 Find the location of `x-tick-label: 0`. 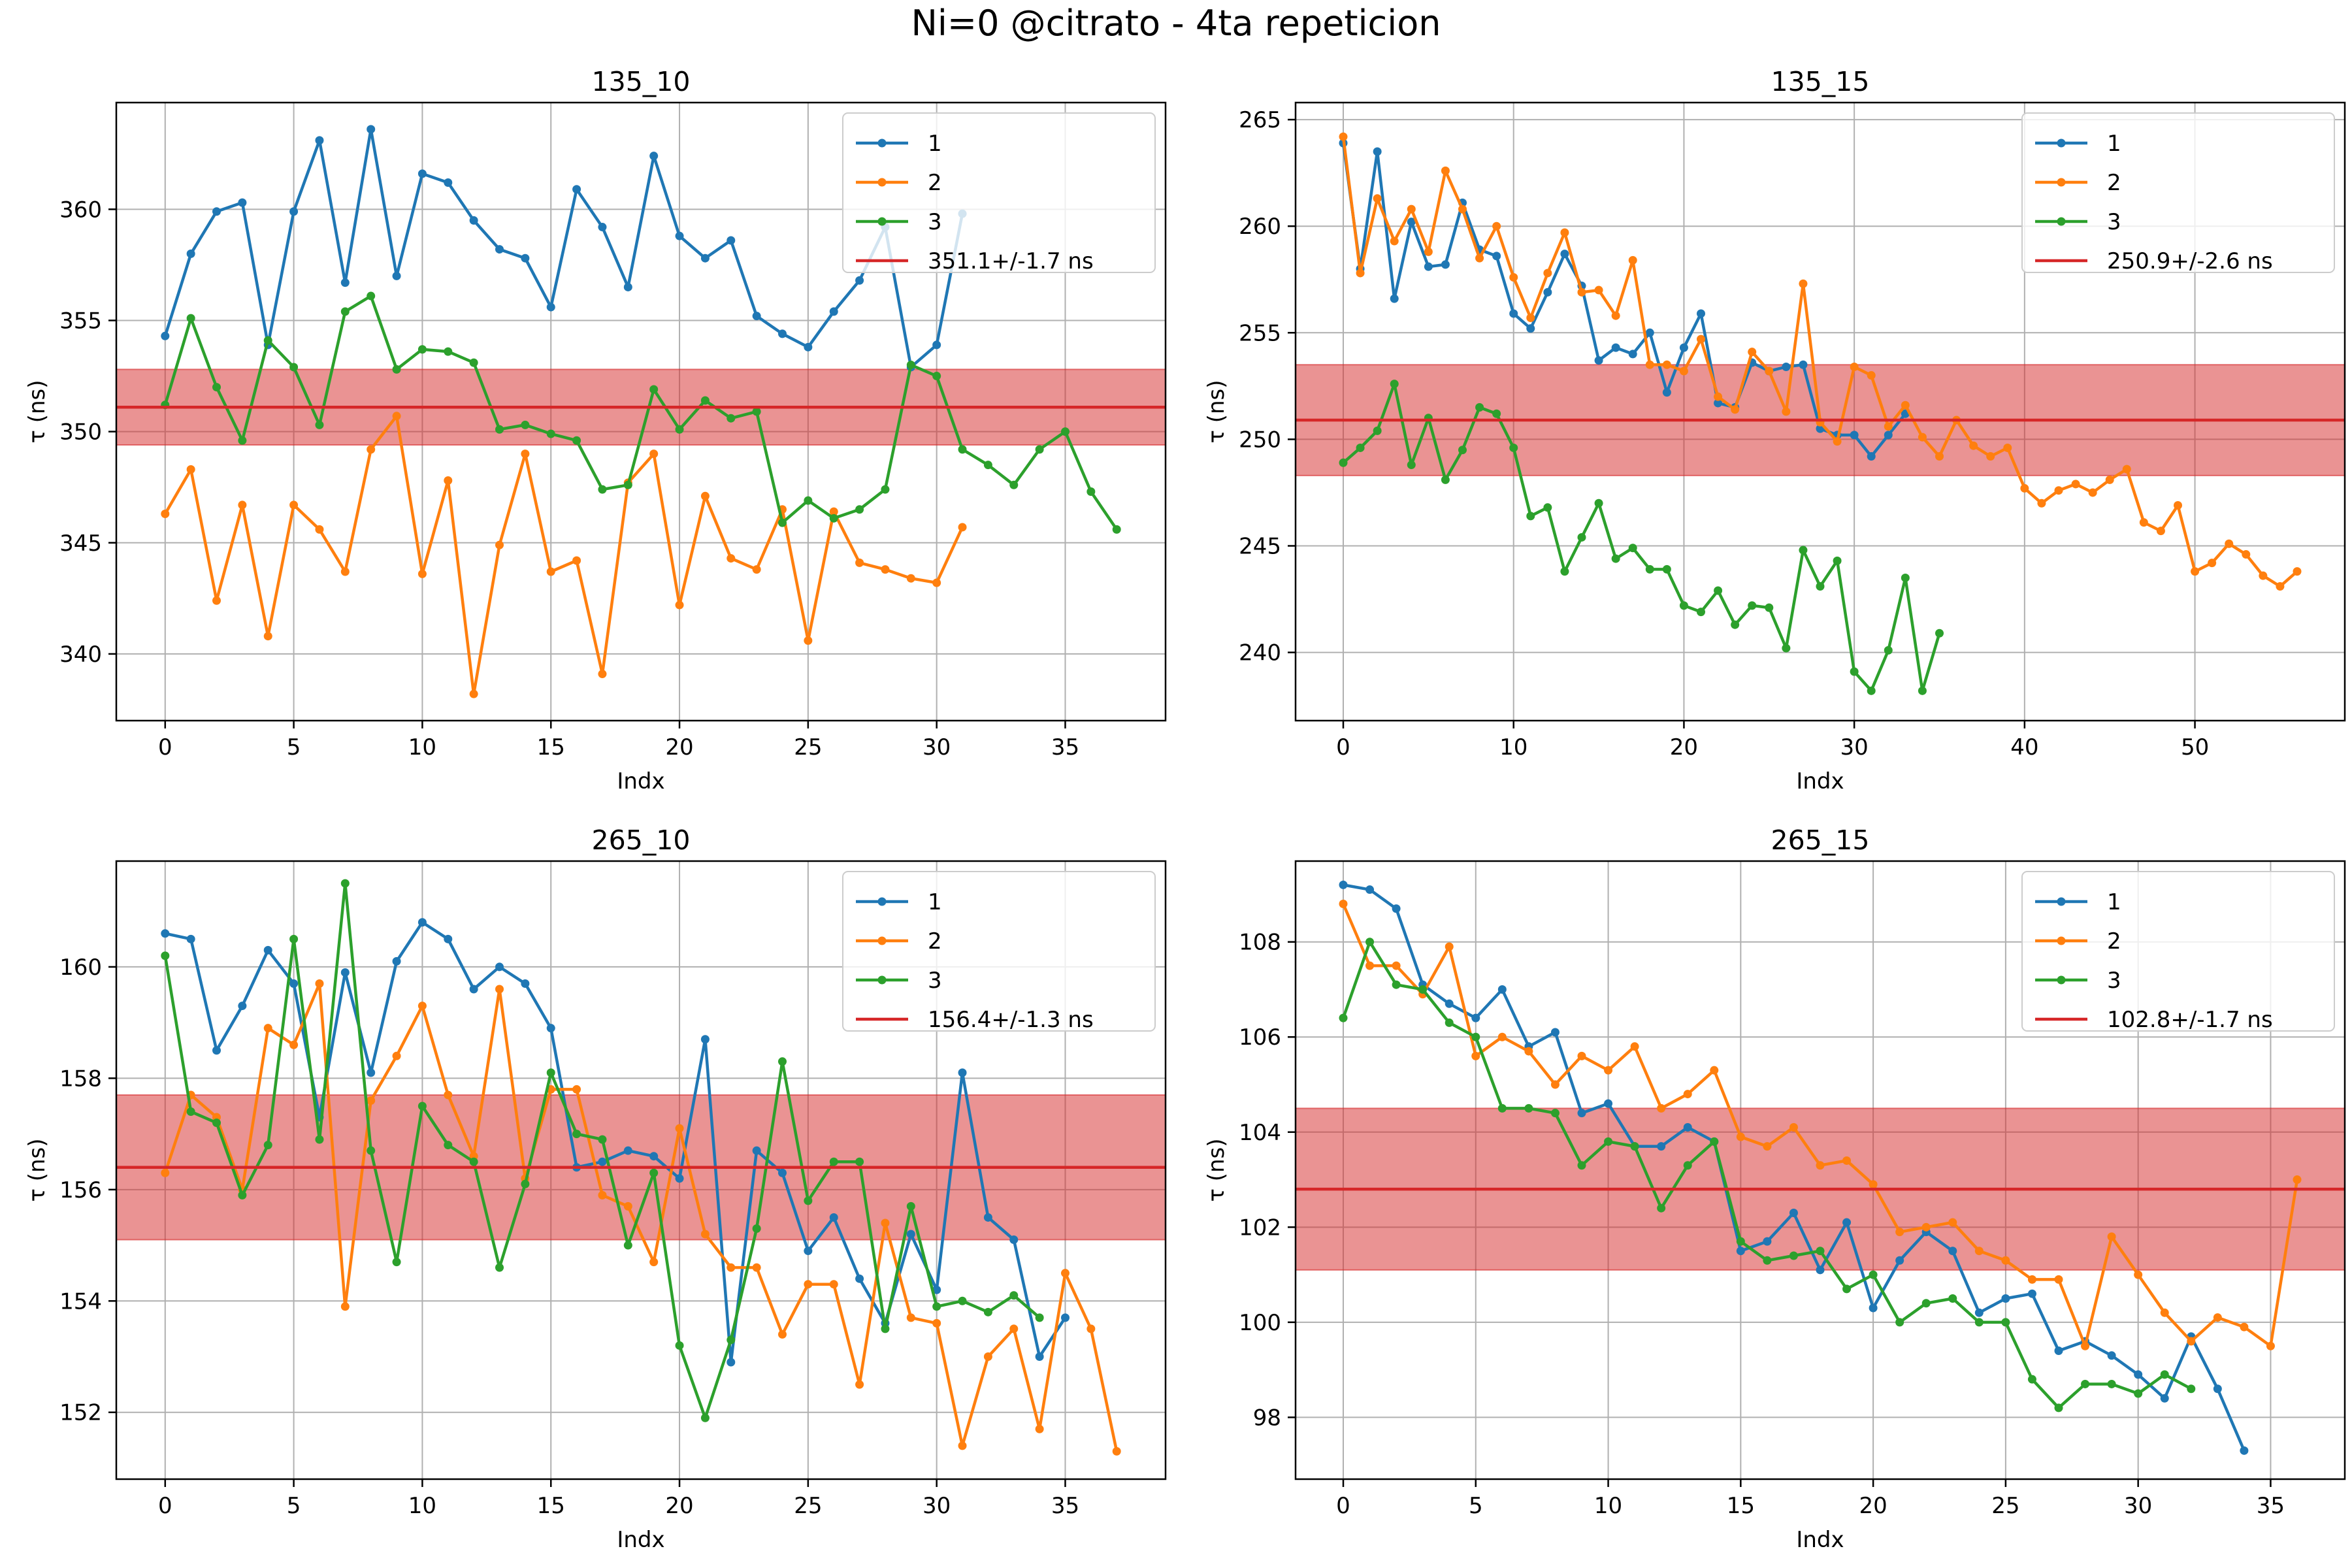

x-tick-label: 0 is located at coordinates (1343, 1506).